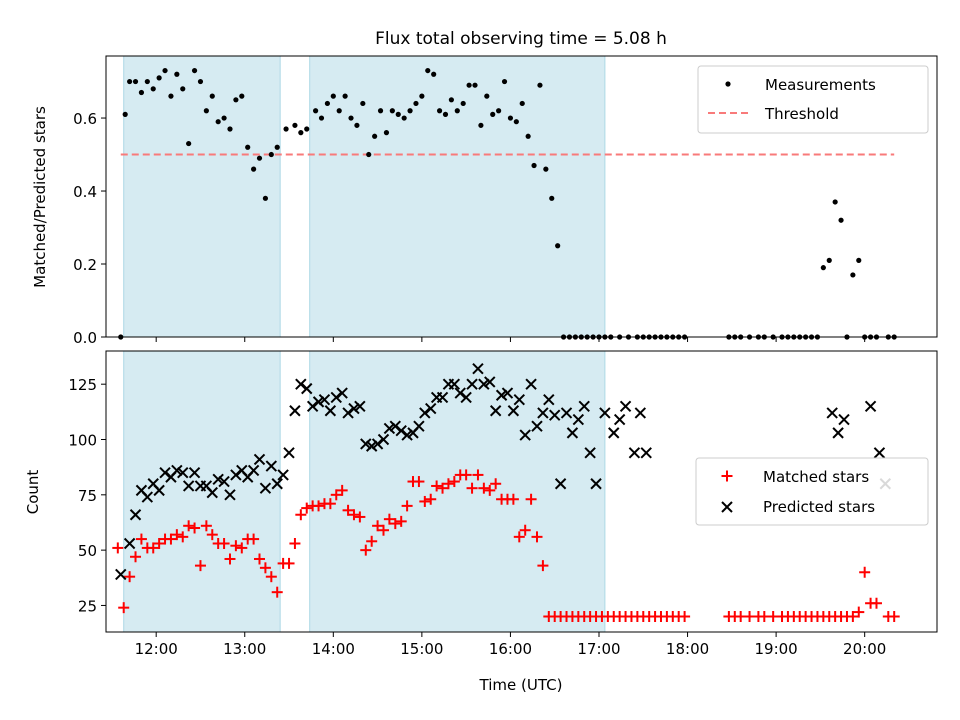 This screenshot has height=720, width=960. What do you see at coordinates (820, 85) in the screenshot?
I see `legend-measurements-label: Measurements` at bounding box center [820, 85].